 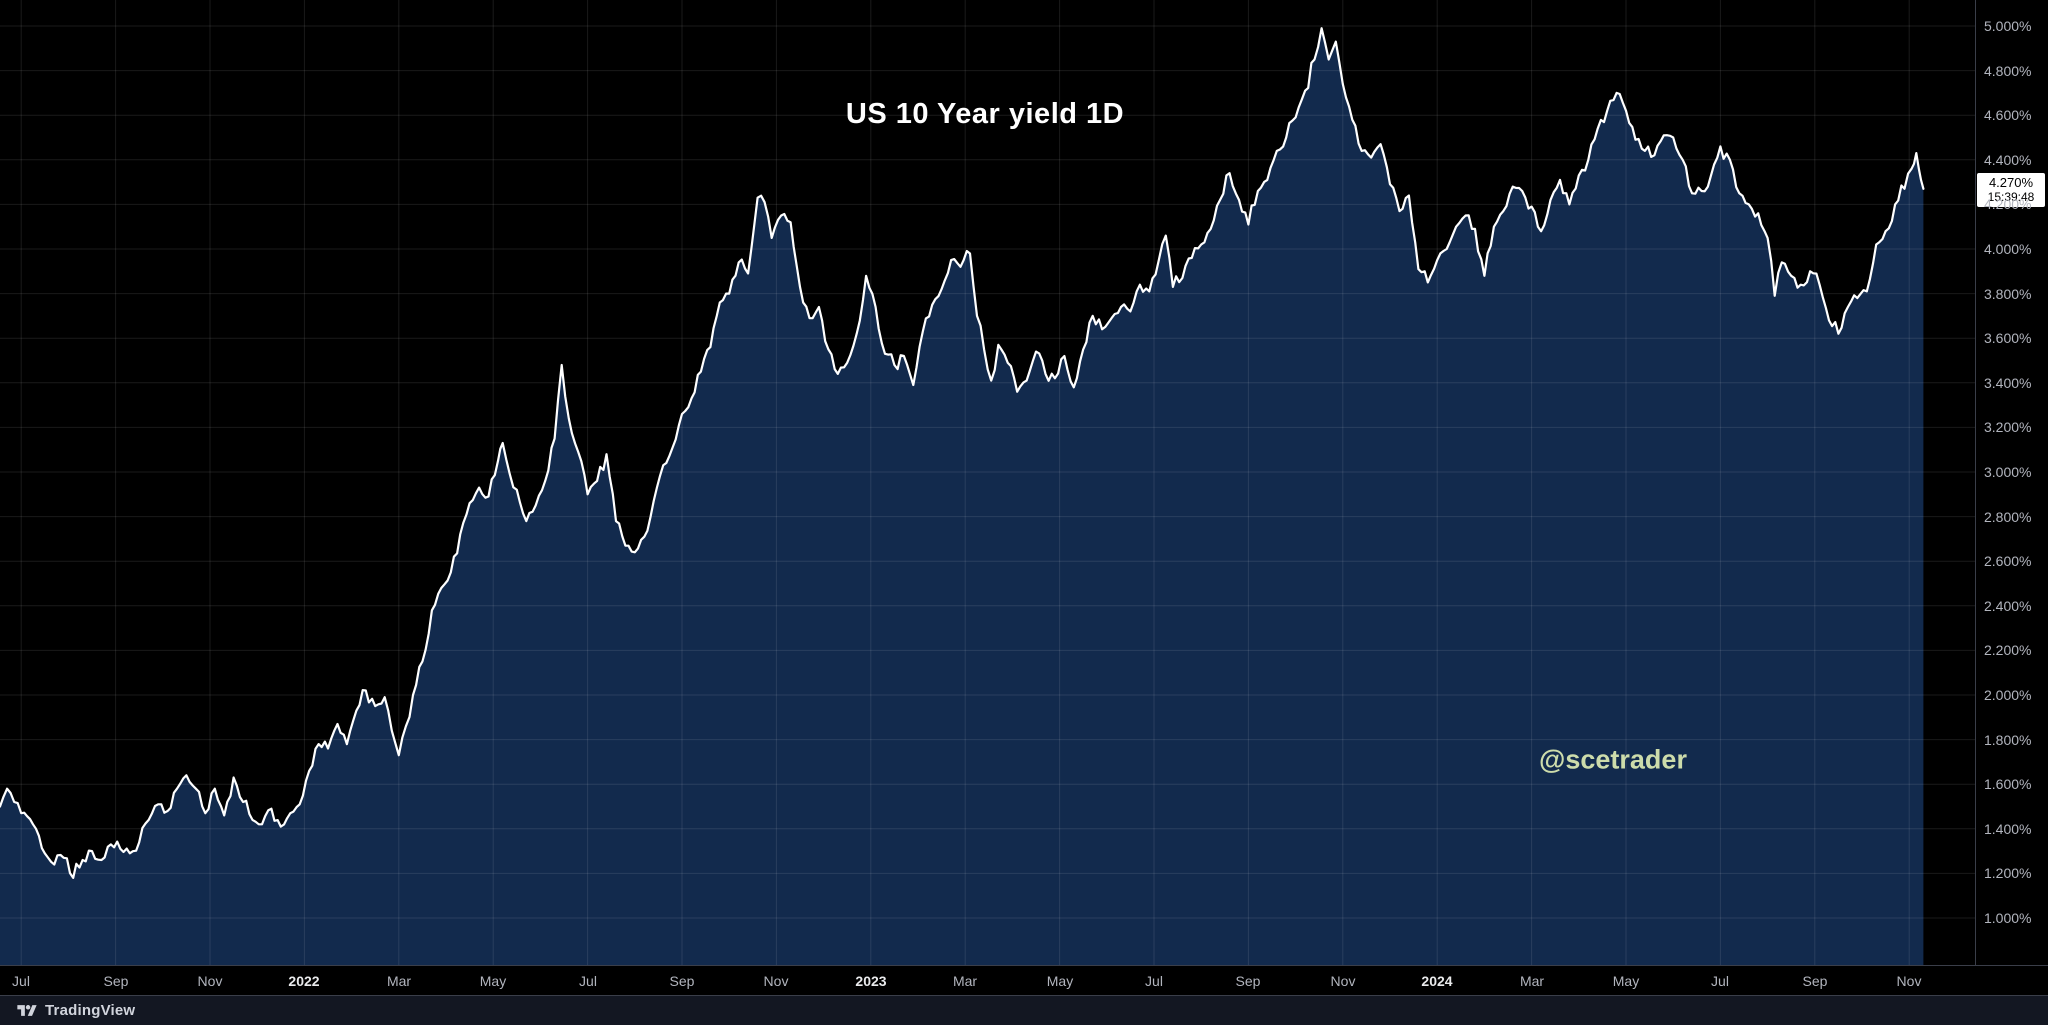 I want to click on last-price-time: 15:39:48, so click(x=2011, y=197).